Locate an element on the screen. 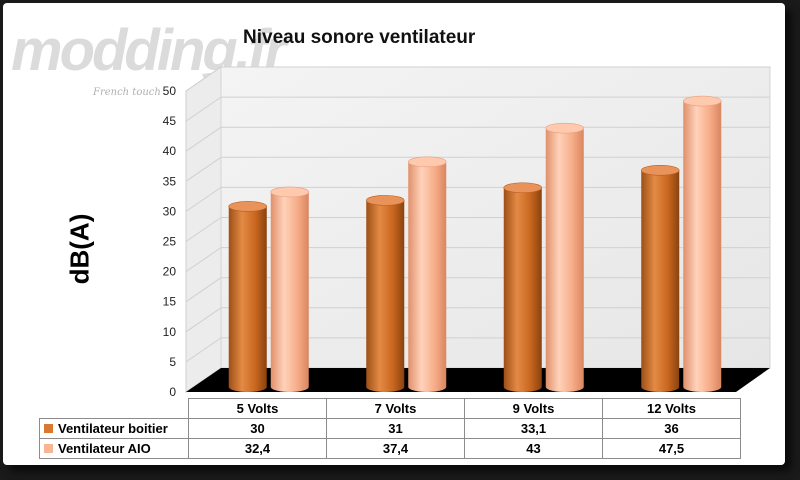 The image size is (800, 480). watermark-tagline: French touch is located at coordinates (127, 92).